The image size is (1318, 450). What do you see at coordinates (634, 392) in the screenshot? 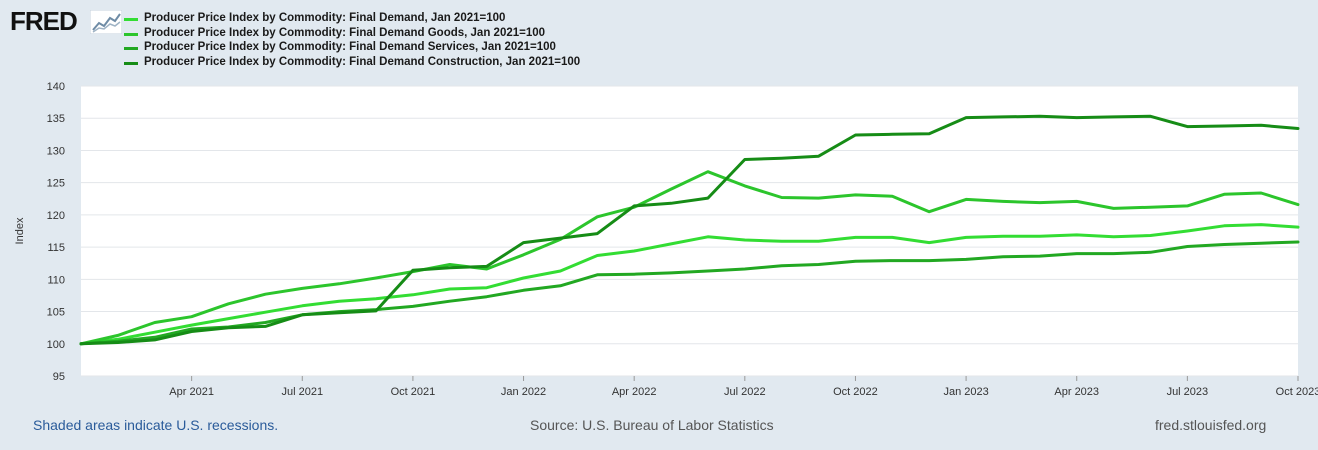
I see `x-tick-label: Apr 2022` at bounding box center [634, 392].